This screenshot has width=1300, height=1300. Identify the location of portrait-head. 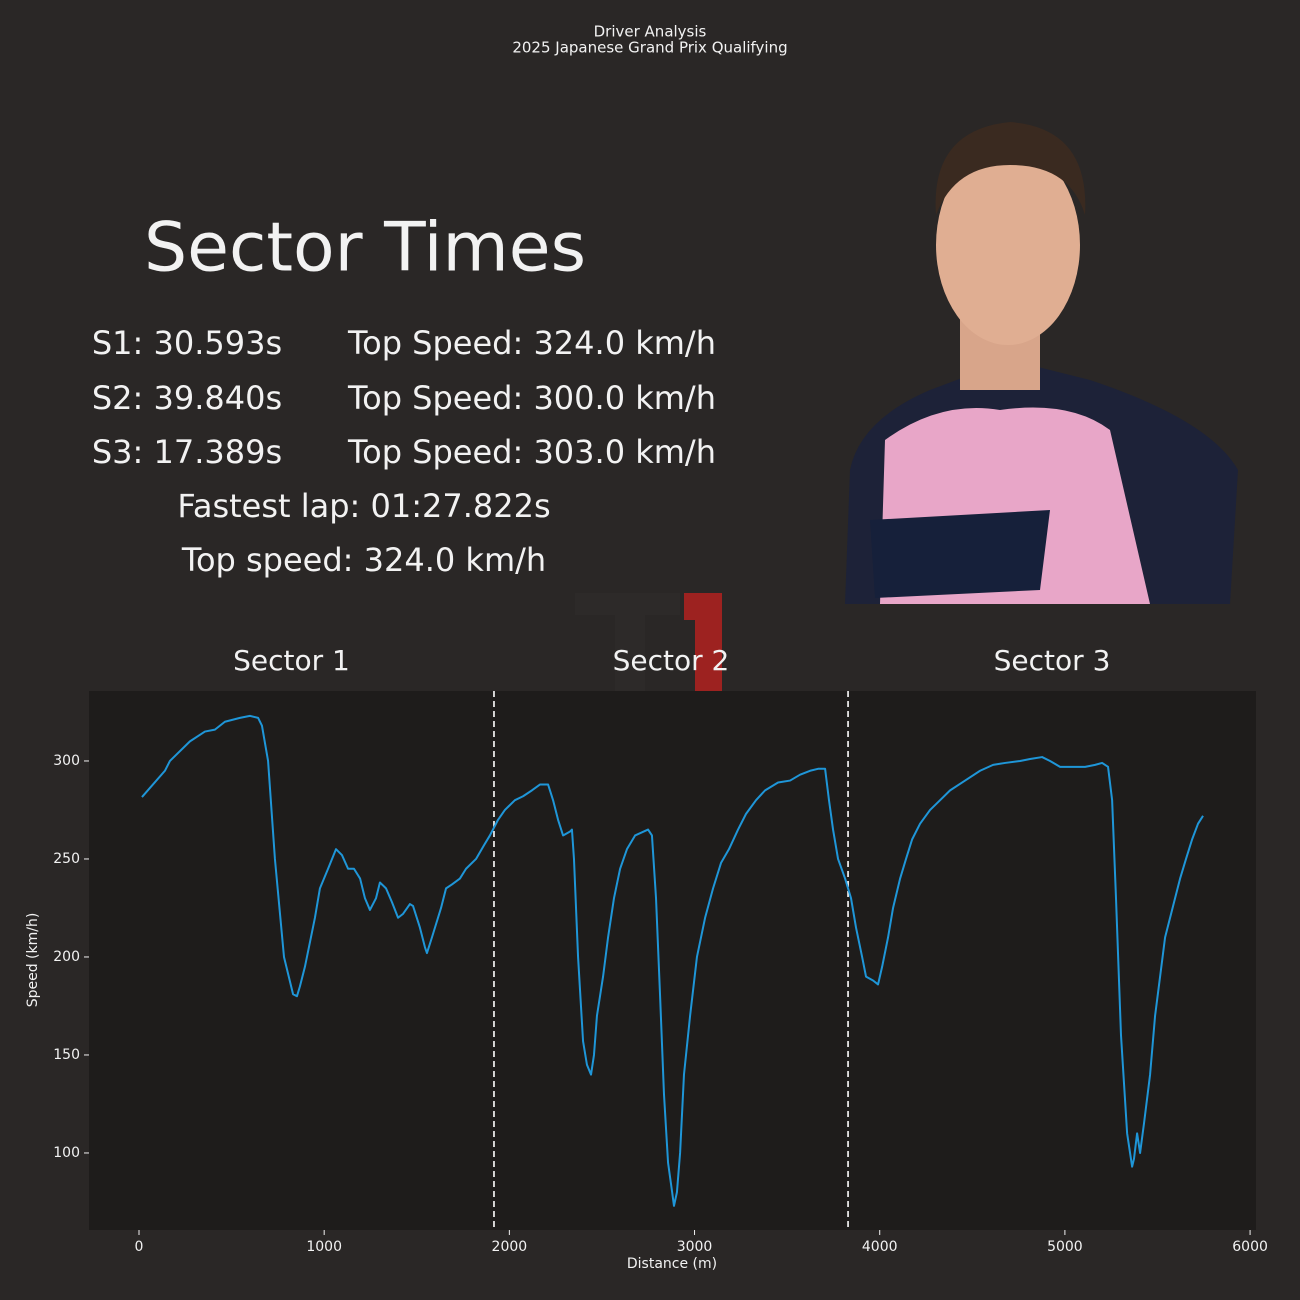
(1008, 245).